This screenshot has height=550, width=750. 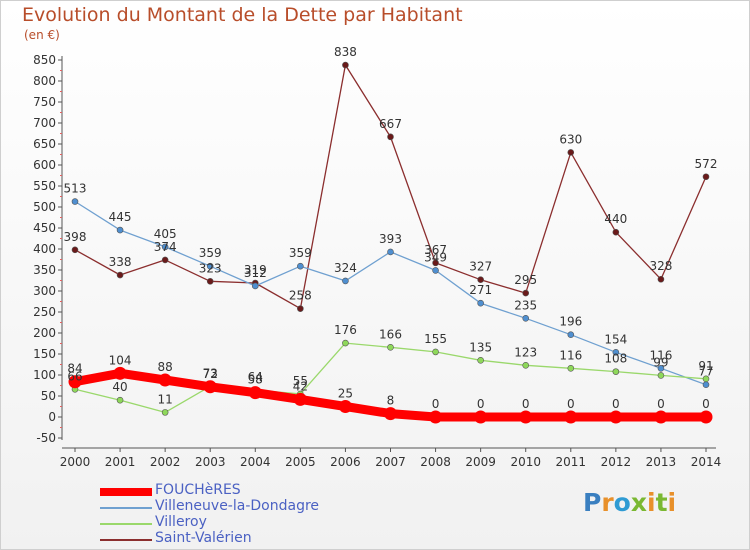 What do you see at coordinates (255, 273) in the screenshot?
I see `data-label: 312` at bounding box center [255, 273].